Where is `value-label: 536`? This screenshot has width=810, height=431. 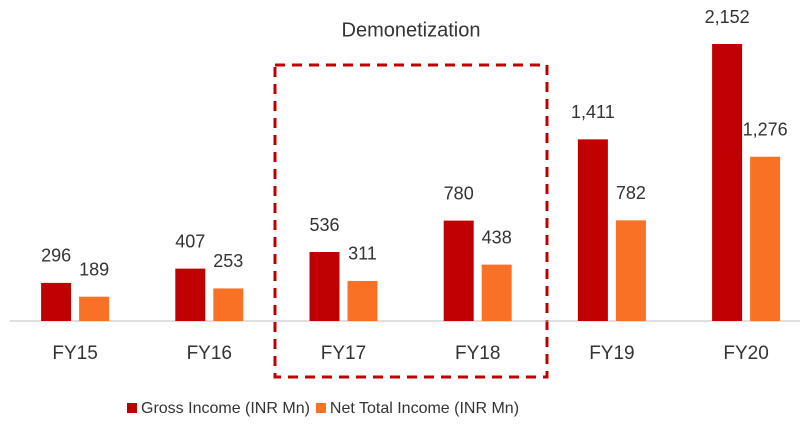 value-label: 536 is located at coordinates (324, 225).